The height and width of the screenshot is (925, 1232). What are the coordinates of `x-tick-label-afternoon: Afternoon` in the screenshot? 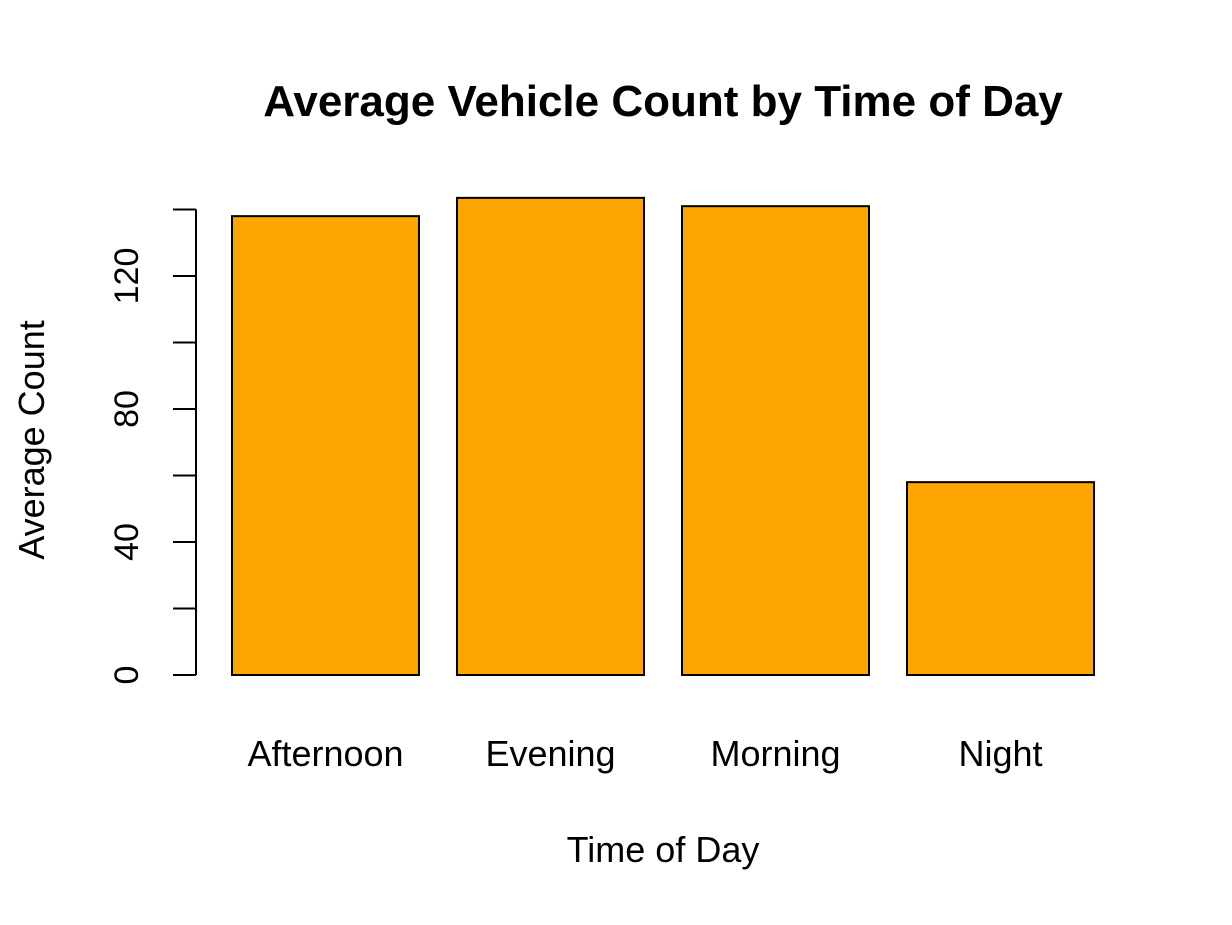 It's located at (325, 753).